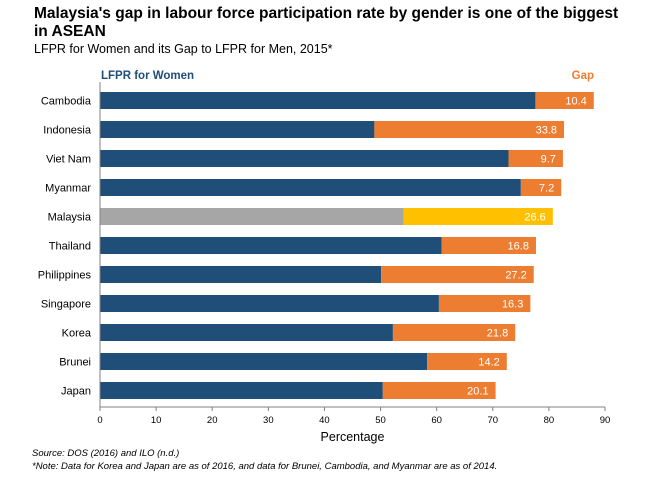  Describe the element at coordinates (518, 247) in the screenshot. I see `gap-data-label: 16.8` at that location.